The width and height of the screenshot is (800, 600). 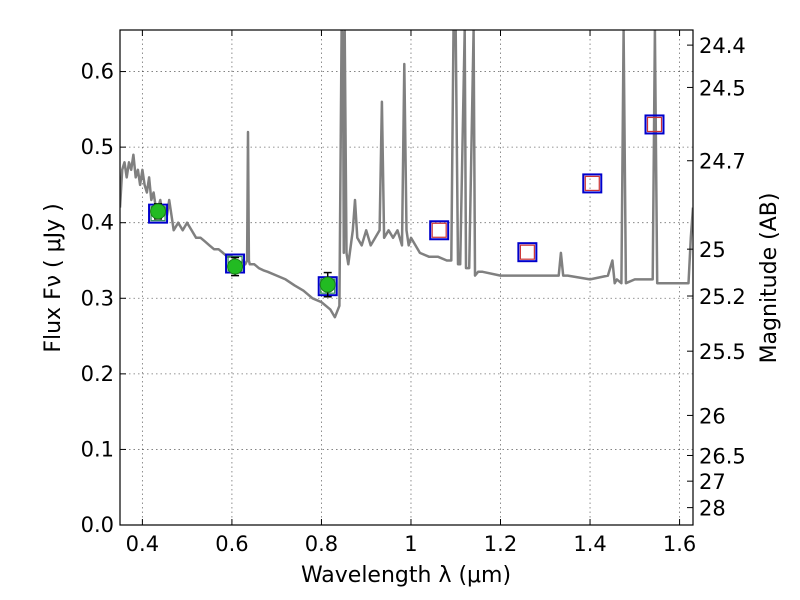 What do you see at coordinates (231, 544) in the screenshot?
I see `x-tick-label: 0.6` at bounding box center [231, 544].